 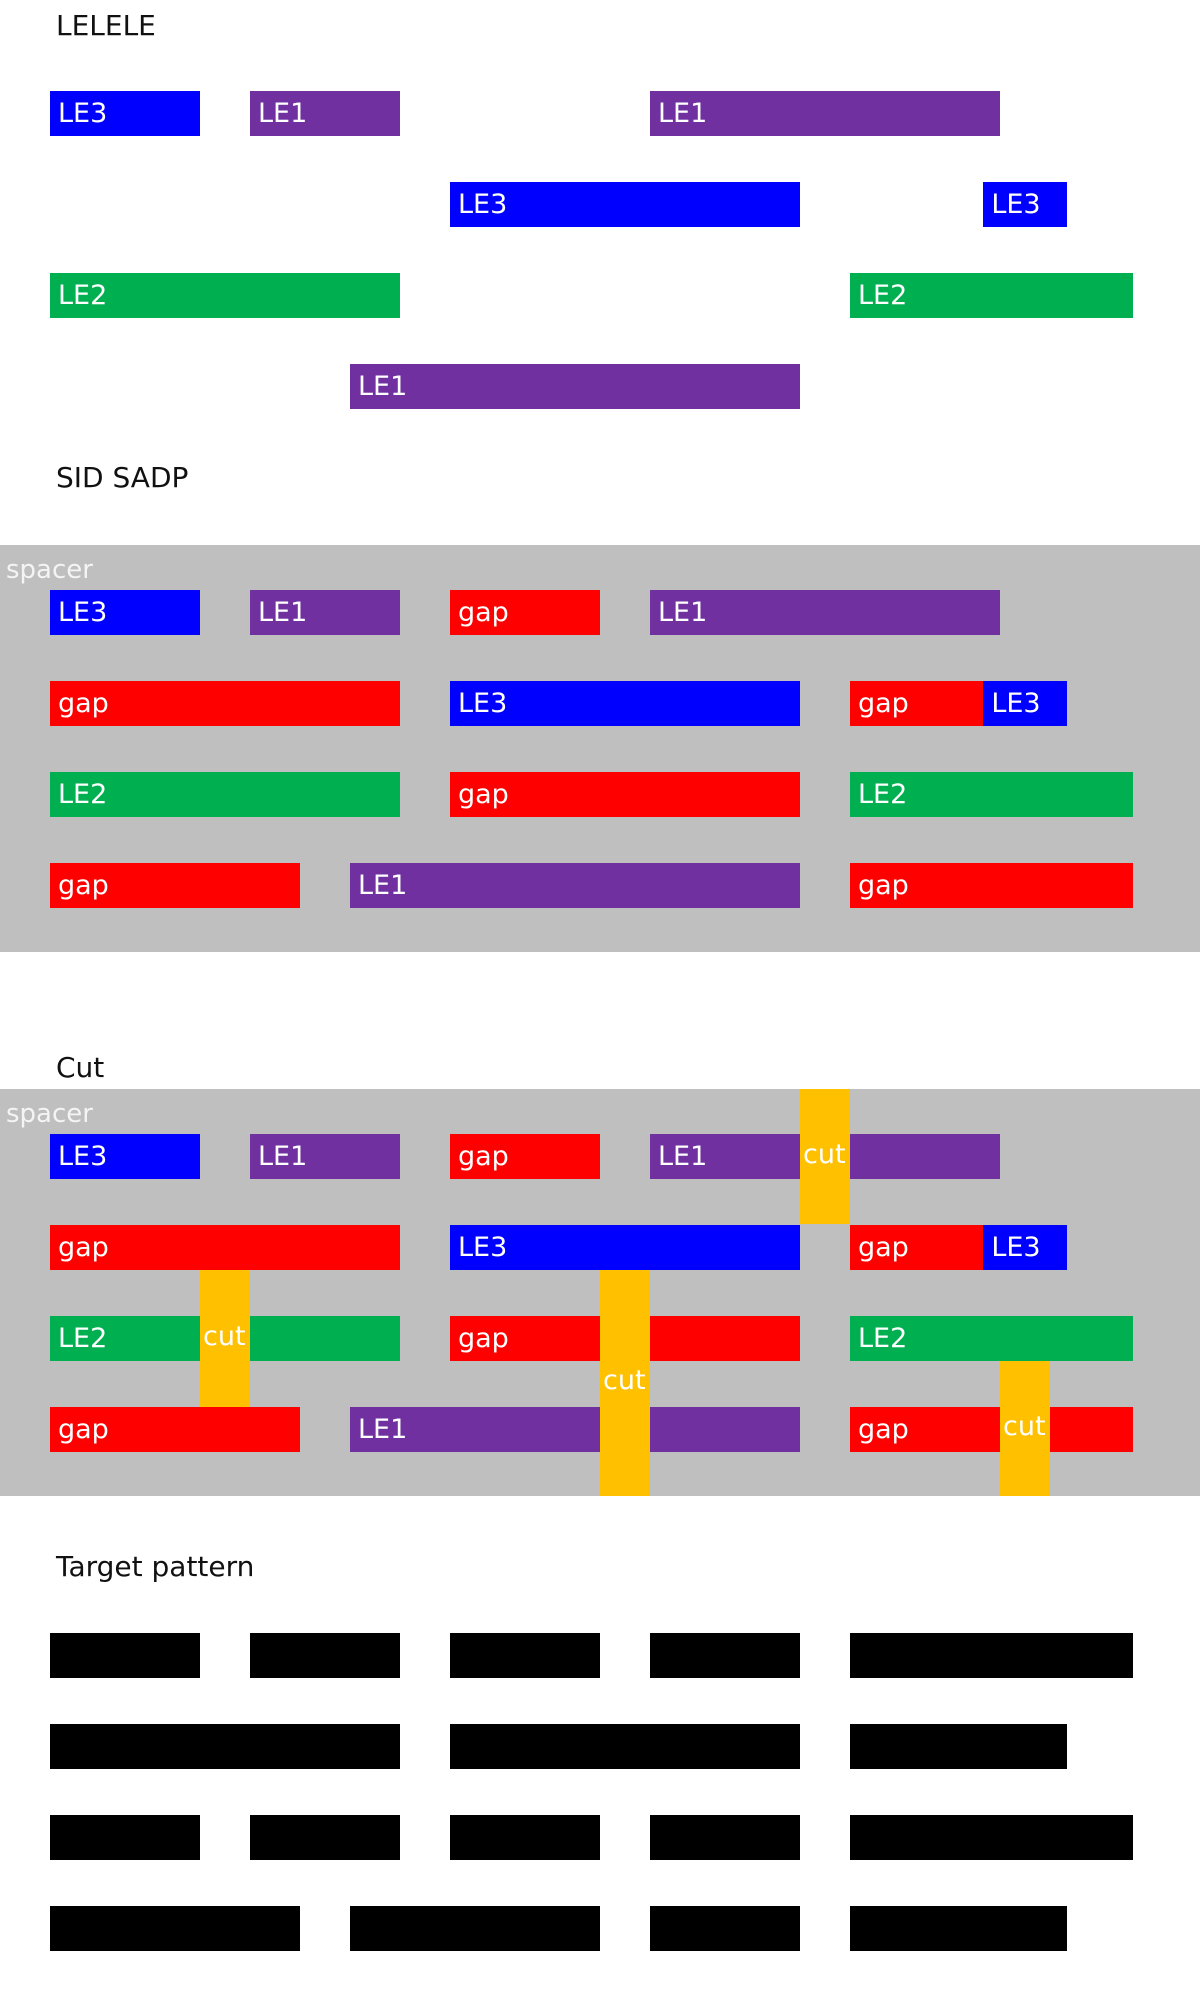 I want to click on sid-gap-r2-1: gap, so click(x=625, y=794).